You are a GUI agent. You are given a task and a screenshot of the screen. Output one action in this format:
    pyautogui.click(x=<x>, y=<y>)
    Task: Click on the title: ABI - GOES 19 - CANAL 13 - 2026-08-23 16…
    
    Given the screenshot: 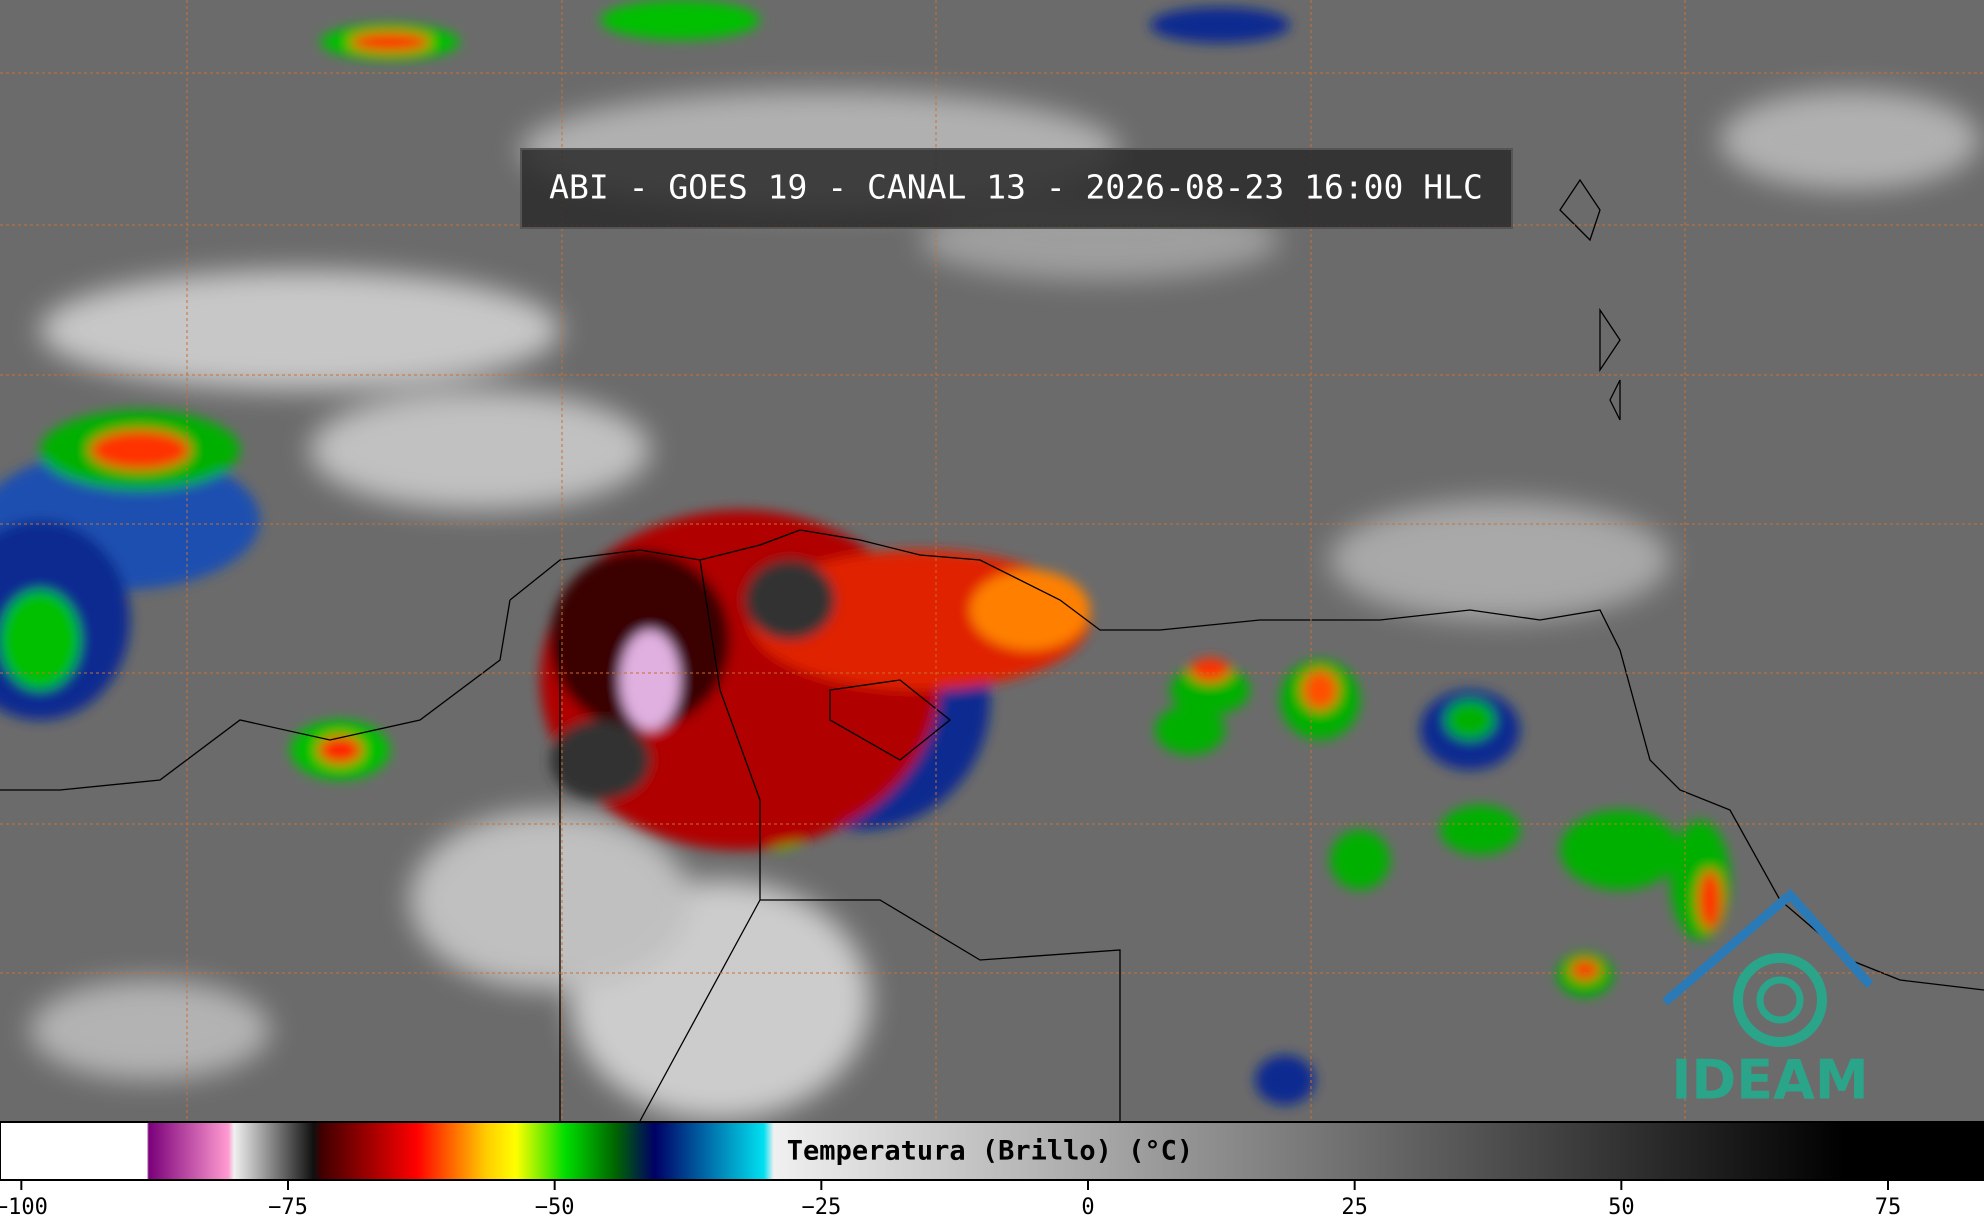 What is the action you would take?
    pyautogui.click(x=1016, y=187)
    